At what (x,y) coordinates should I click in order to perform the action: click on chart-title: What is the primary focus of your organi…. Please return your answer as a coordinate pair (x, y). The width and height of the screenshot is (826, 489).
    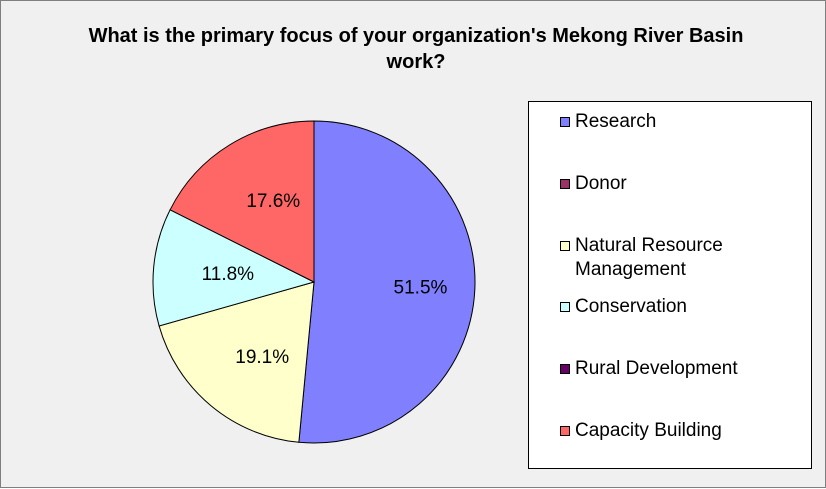
    Looking at the image, I should click on (416, 49).